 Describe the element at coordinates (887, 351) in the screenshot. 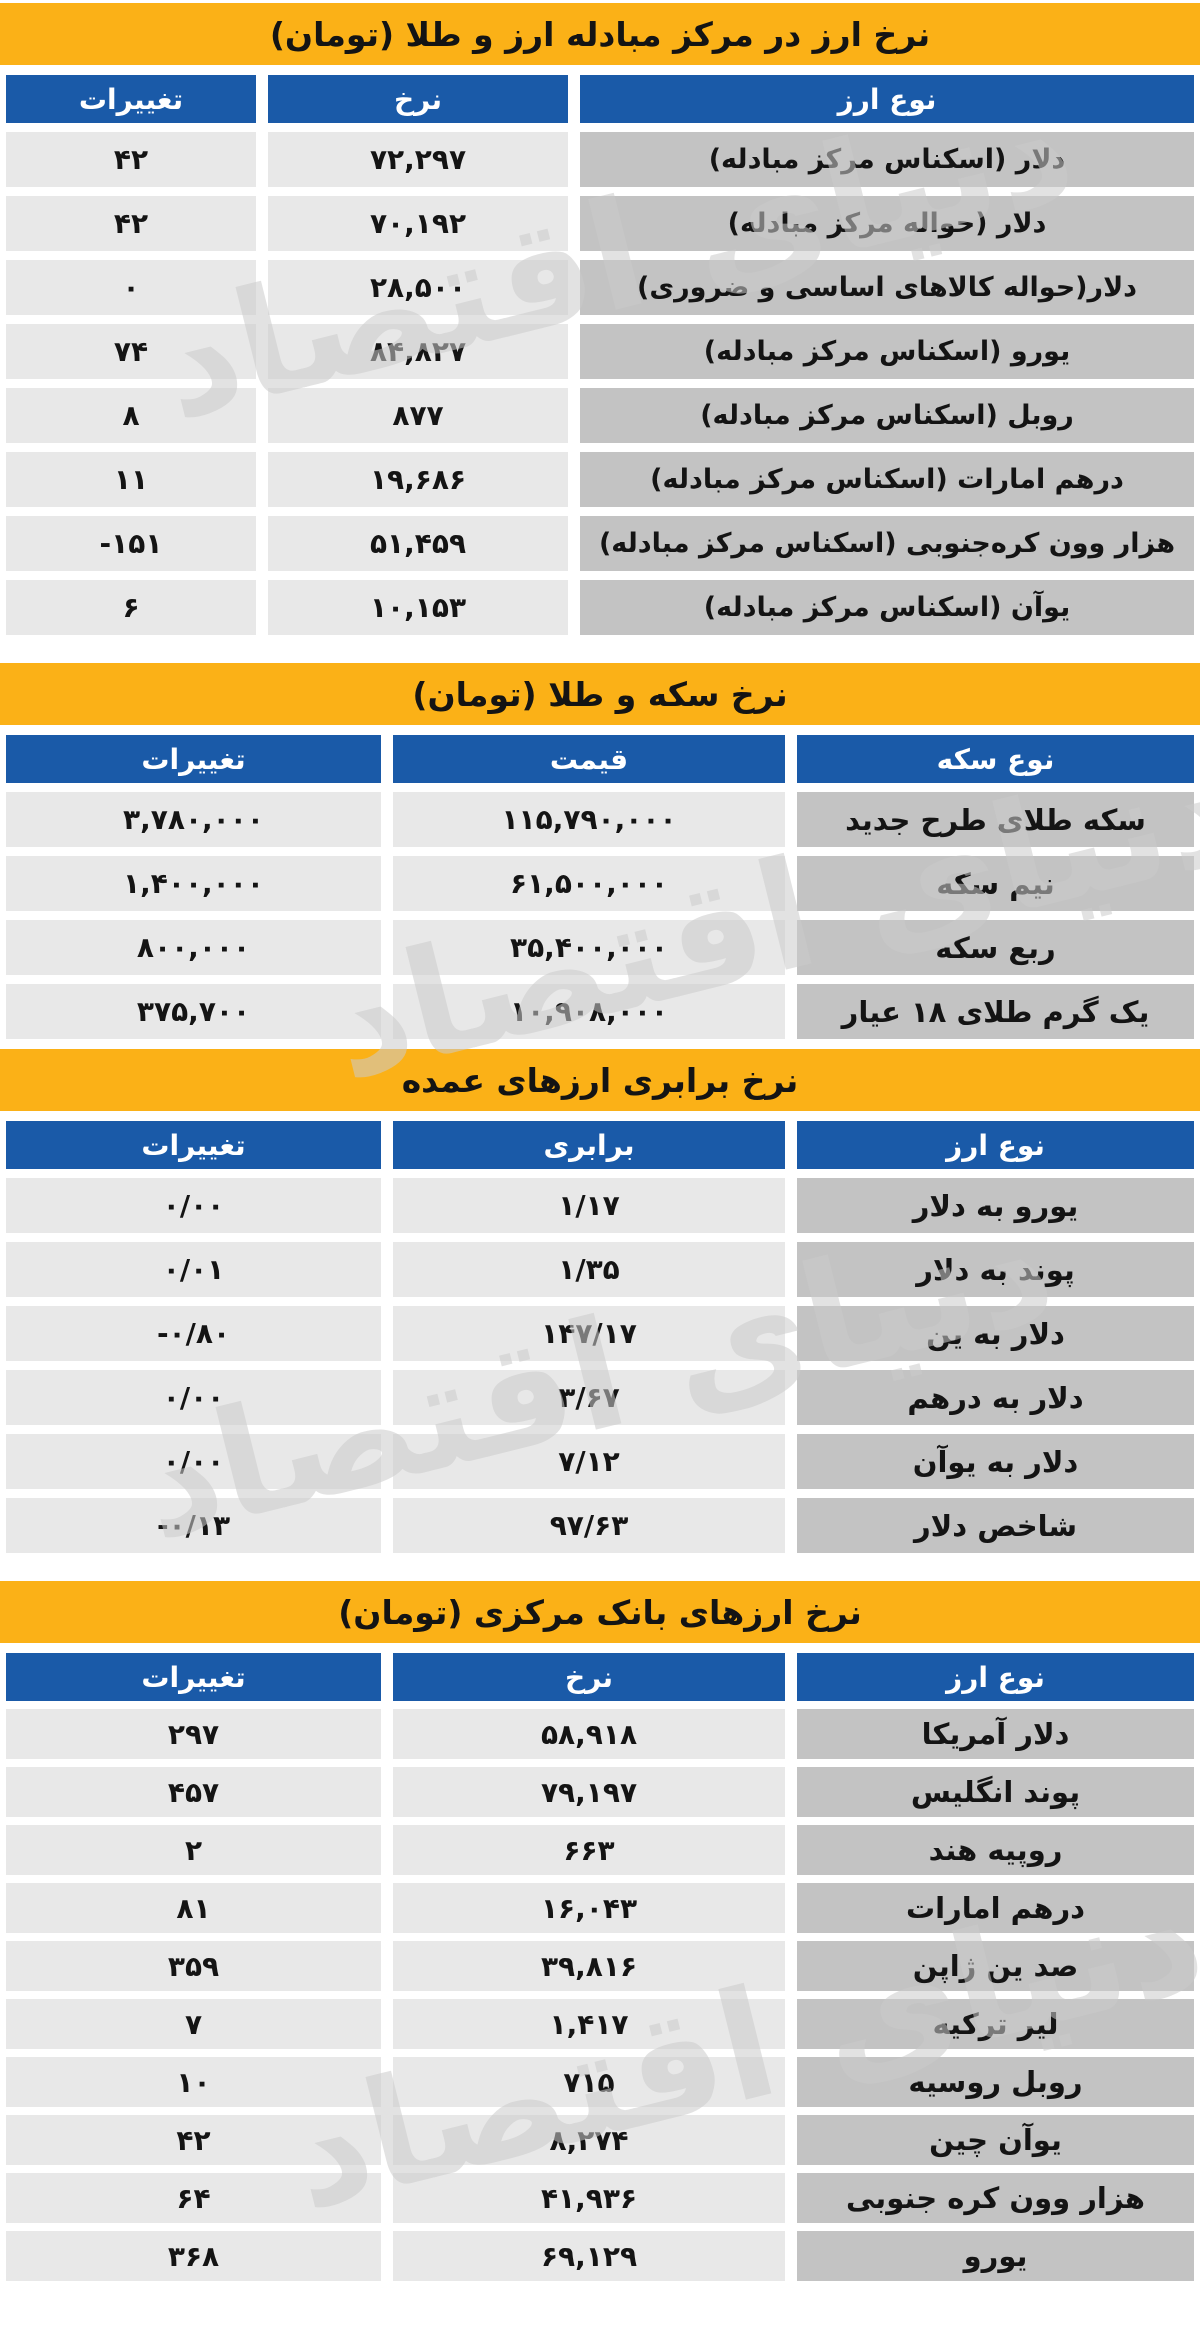

I see `name-cell: یورو (اسکناس مرکز مبادله)` at that location.